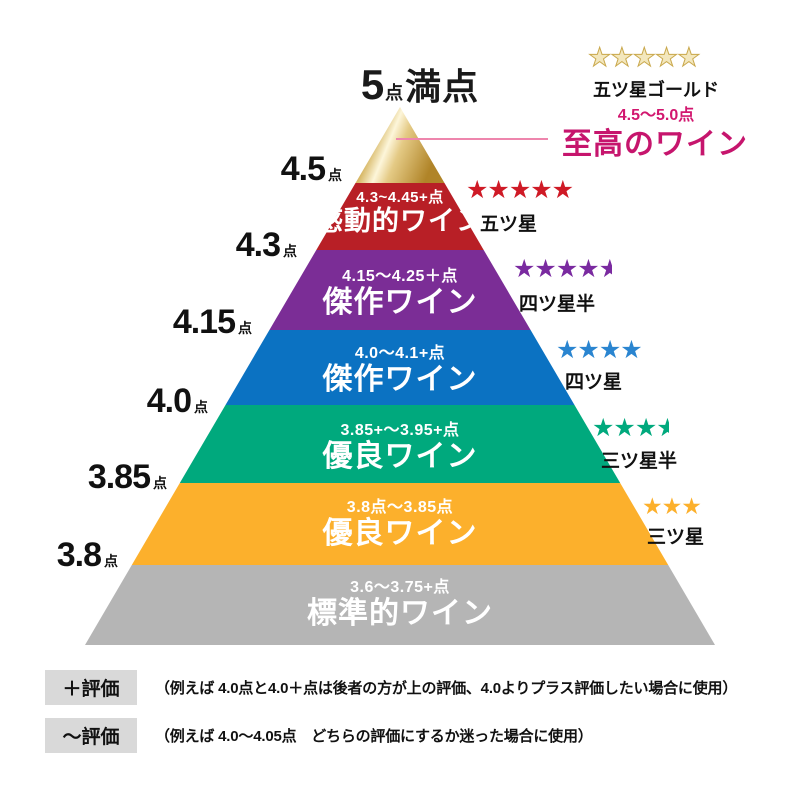  I want to click on axis-label-3-85: 3.85 点, so click(127, 477).